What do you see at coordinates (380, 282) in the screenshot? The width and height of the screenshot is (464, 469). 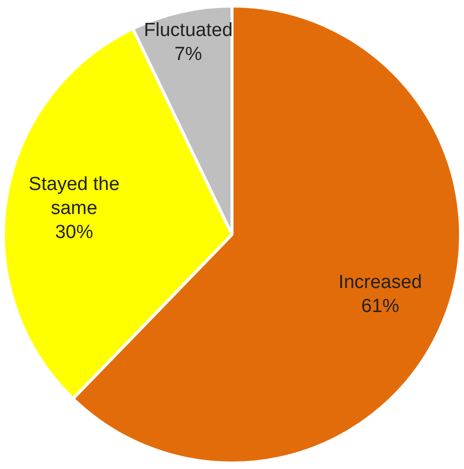 I see `slice-label: Increased` at bounding box center [380, 282].